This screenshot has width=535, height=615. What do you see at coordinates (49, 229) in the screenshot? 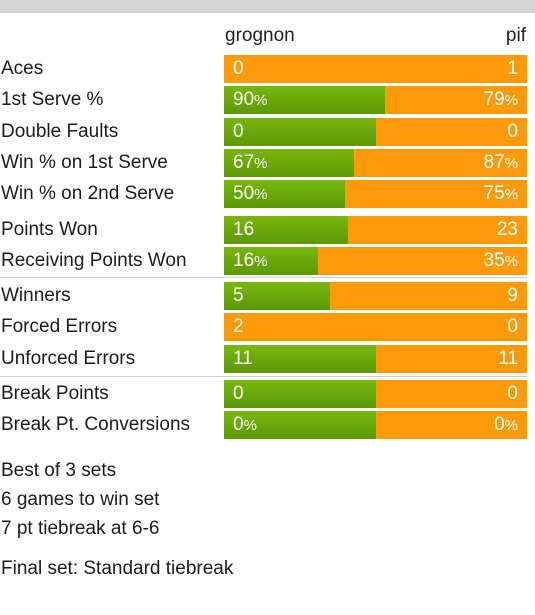
I see `stat-label: Points Won` at bounding box center [49, 229].